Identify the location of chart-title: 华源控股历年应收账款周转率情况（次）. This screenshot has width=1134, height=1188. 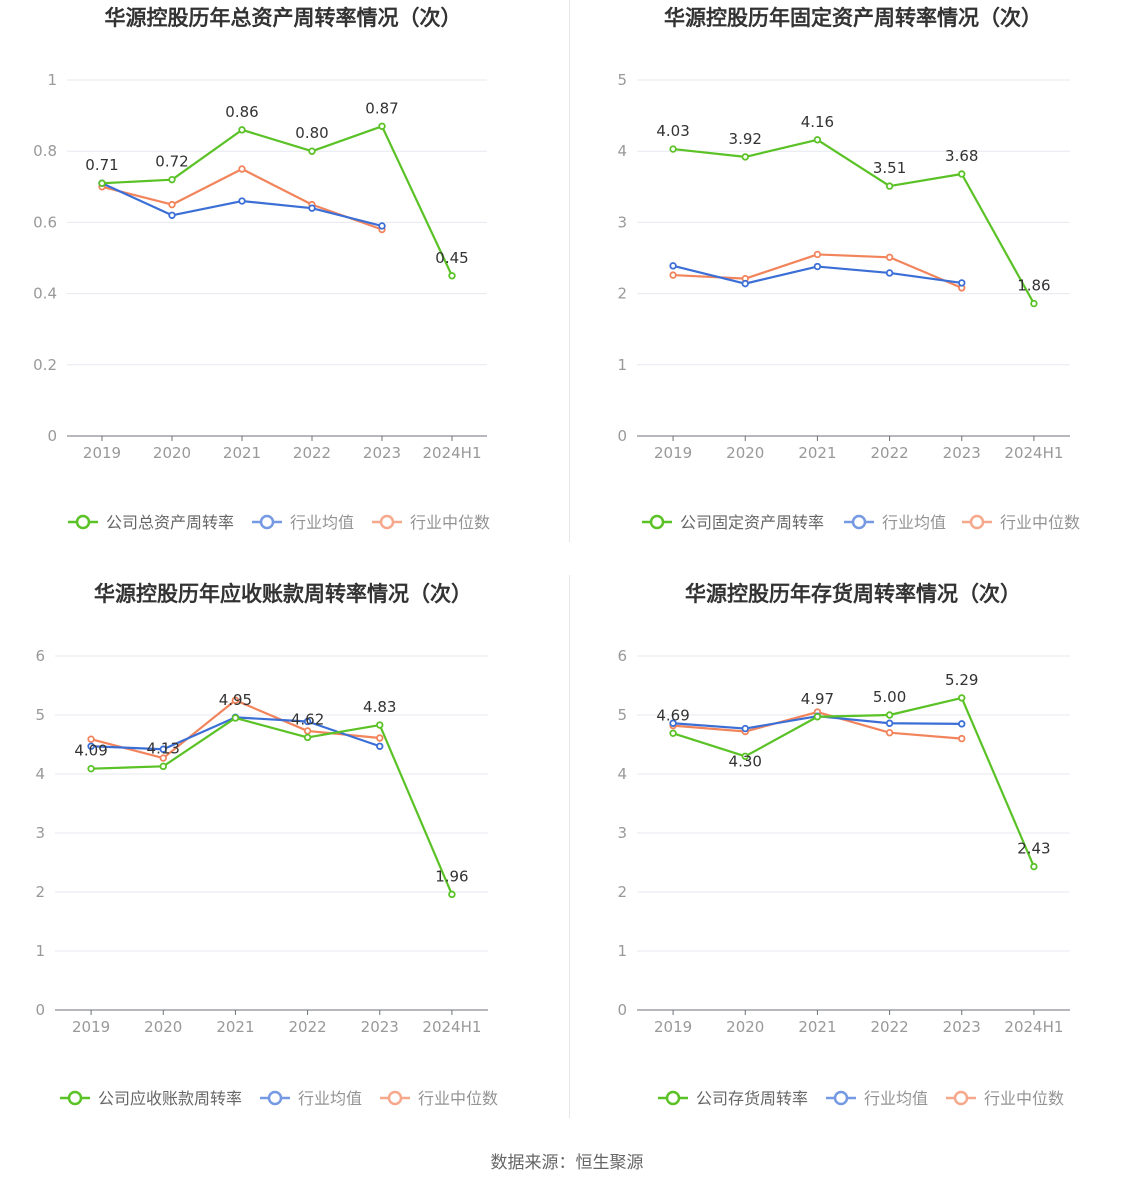
(283, 594).